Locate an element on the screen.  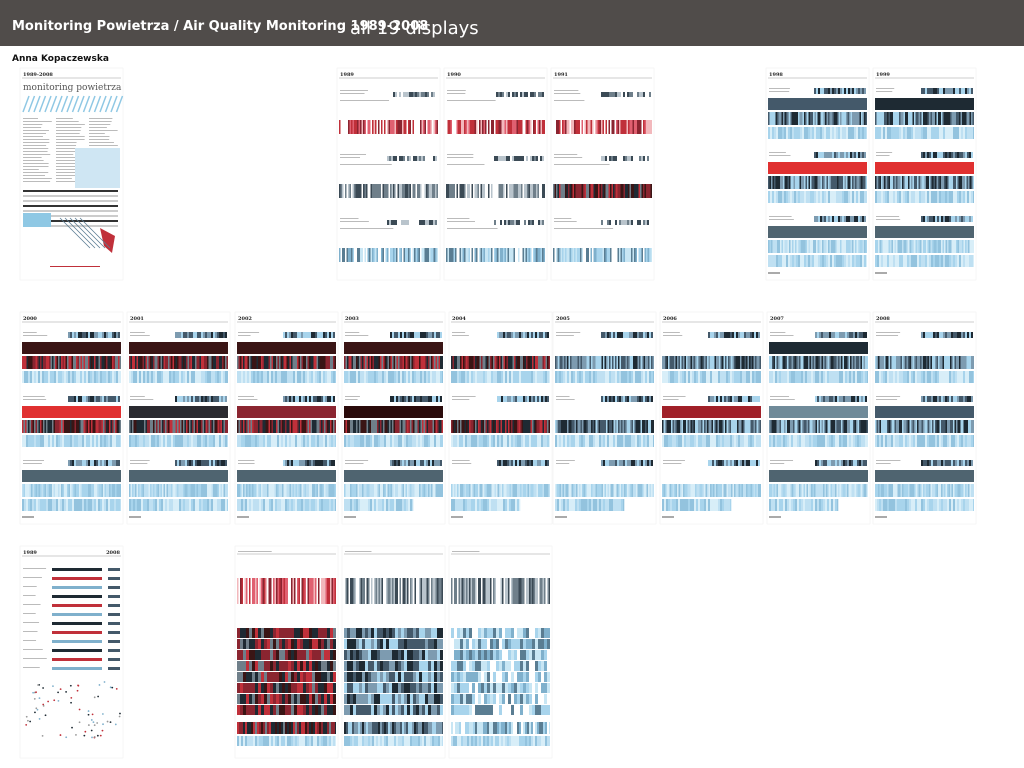
display-thumbnail: 2006 is located at coordinates (711, 418).